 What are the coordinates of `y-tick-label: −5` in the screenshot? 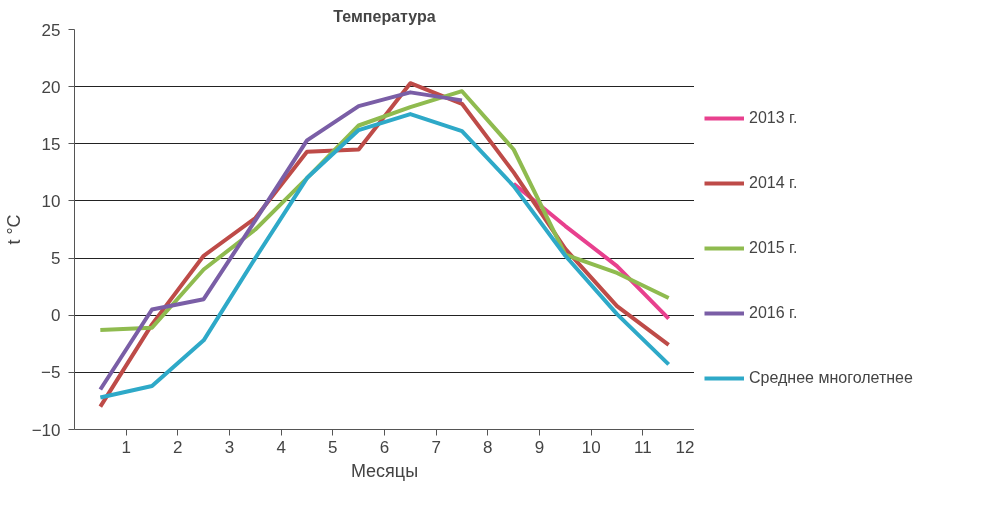 It's located at (51, 373).